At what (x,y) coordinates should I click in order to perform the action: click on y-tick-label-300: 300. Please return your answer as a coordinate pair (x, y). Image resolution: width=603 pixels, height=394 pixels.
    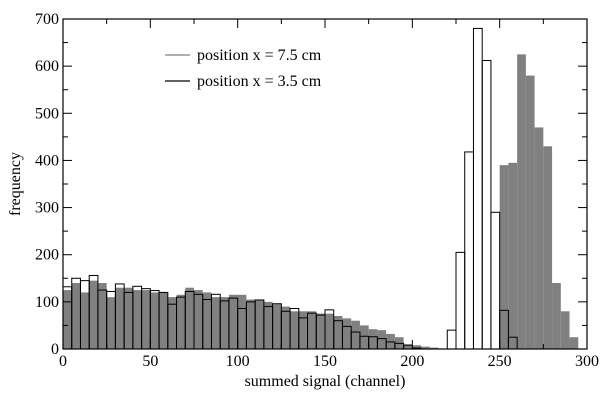
    Looking at the image, I should click on (47, 208).